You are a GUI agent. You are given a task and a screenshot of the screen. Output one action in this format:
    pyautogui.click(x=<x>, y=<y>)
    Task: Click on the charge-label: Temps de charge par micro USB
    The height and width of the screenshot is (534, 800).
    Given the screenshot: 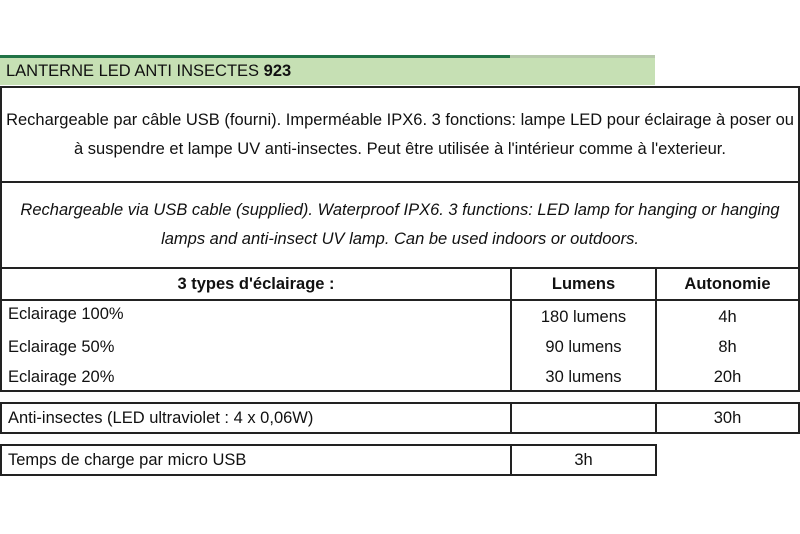 What is the action you would take?
    pyautogui.click(x=256, y=460)
    